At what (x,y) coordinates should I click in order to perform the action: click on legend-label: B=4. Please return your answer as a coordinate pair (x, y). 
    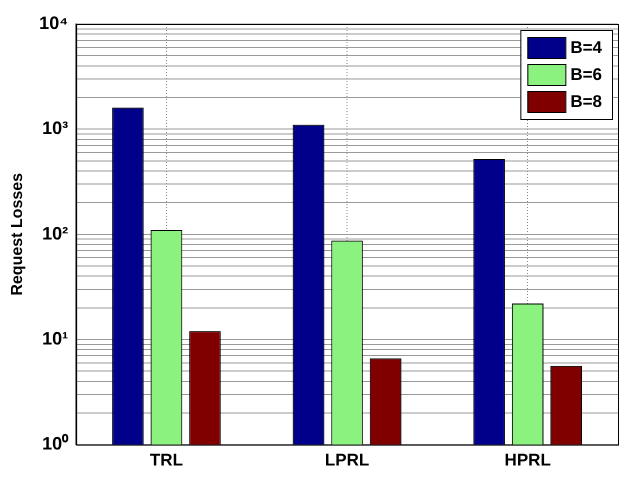
    Looking at the image, I should click on (586, 48).